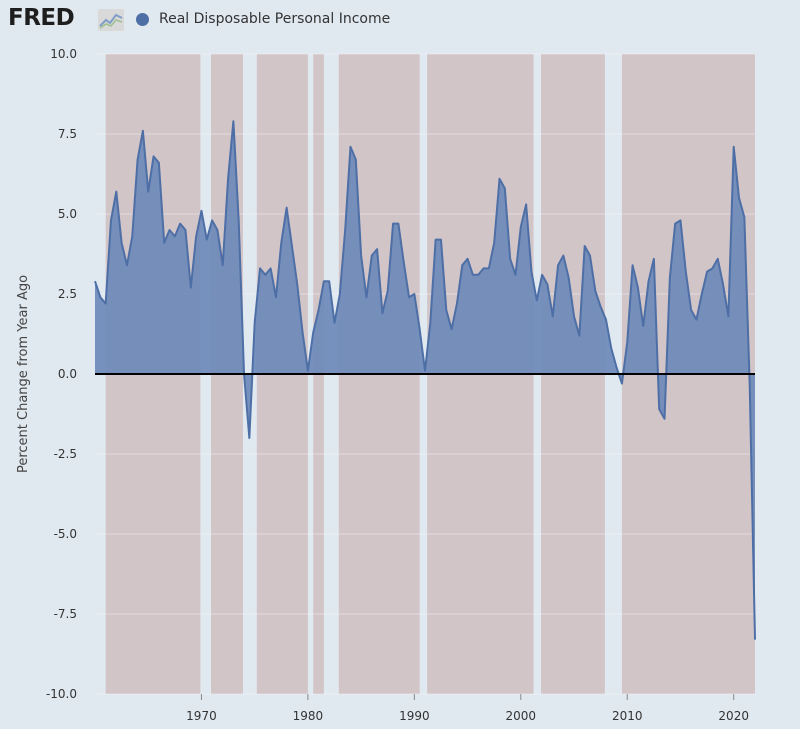 Image resolution: width=800 pixels, height=729 pixels. I want to click on legend: Real Disposable Personal Income, so click(263, 19).